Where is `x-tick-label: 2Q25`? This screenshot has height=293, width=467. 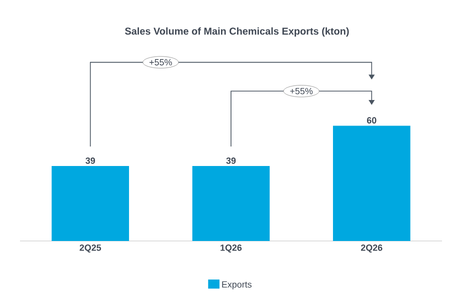 x-tick-label: 2Q25 is located at coordinates (91, 248).